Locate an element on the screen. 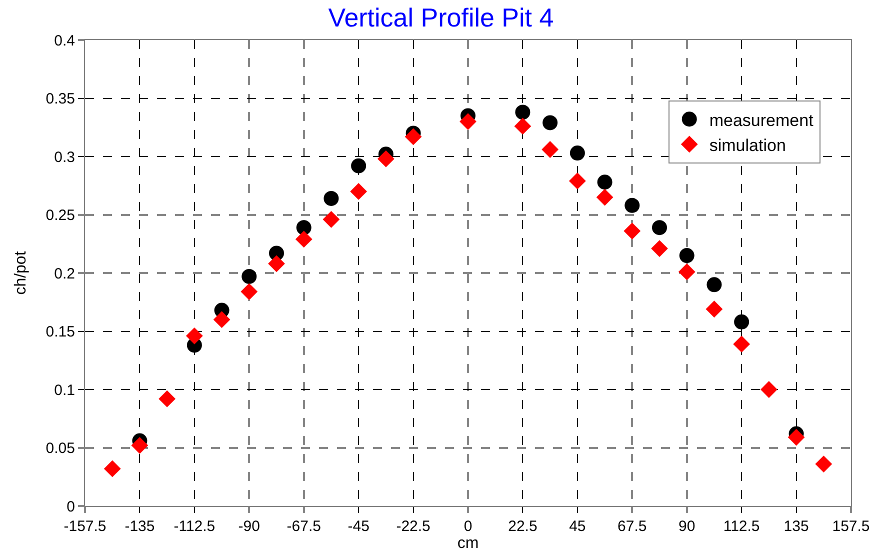  y-tick-label: 0.35 is located at coordinates (60, 99).